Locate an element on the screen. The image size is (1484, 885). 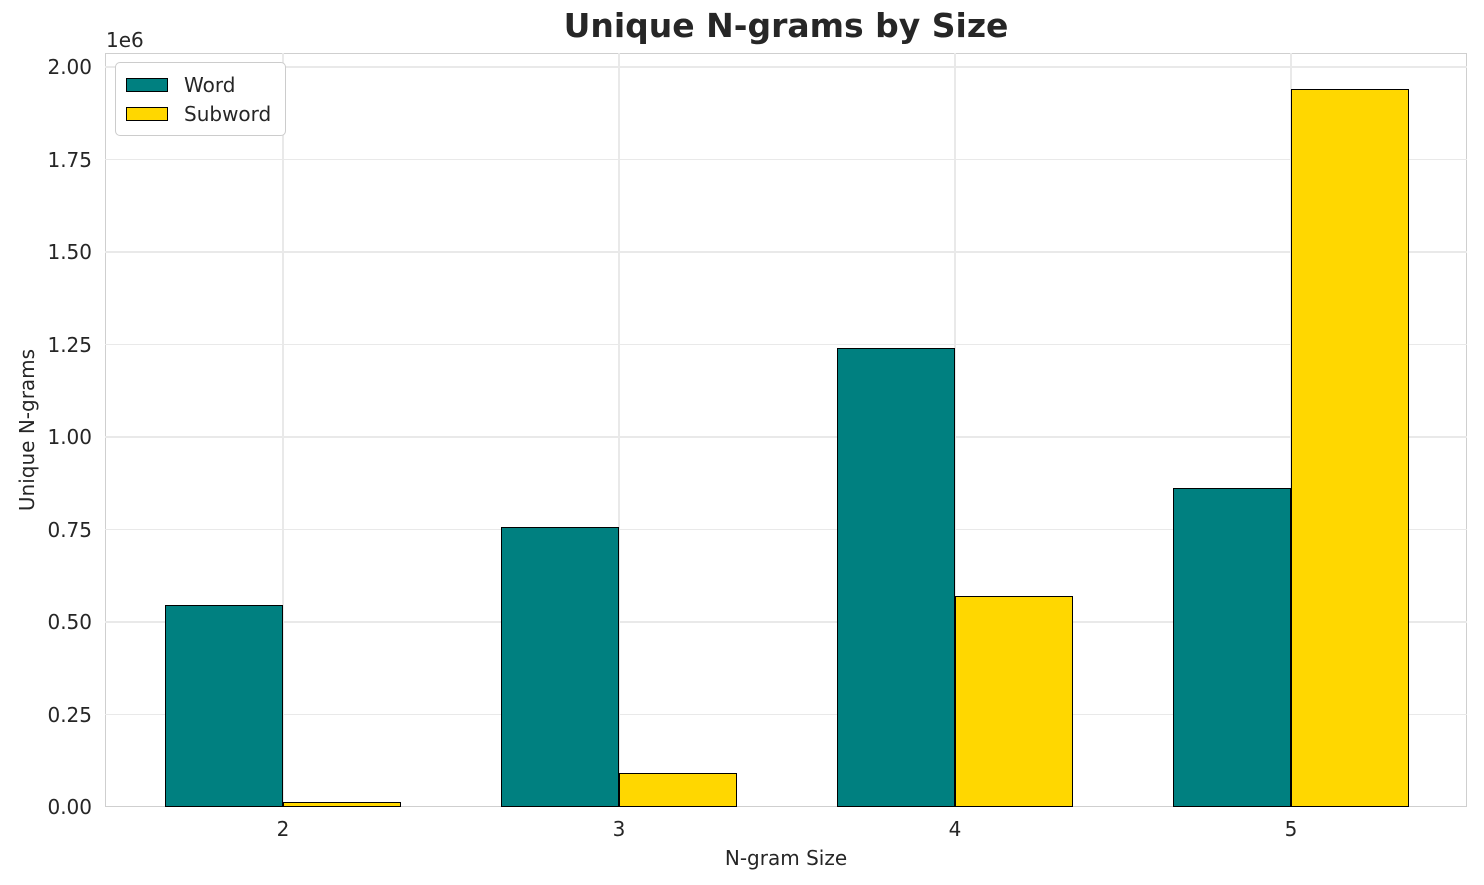
legend-swatch-word is located at coordinates (147, 84).